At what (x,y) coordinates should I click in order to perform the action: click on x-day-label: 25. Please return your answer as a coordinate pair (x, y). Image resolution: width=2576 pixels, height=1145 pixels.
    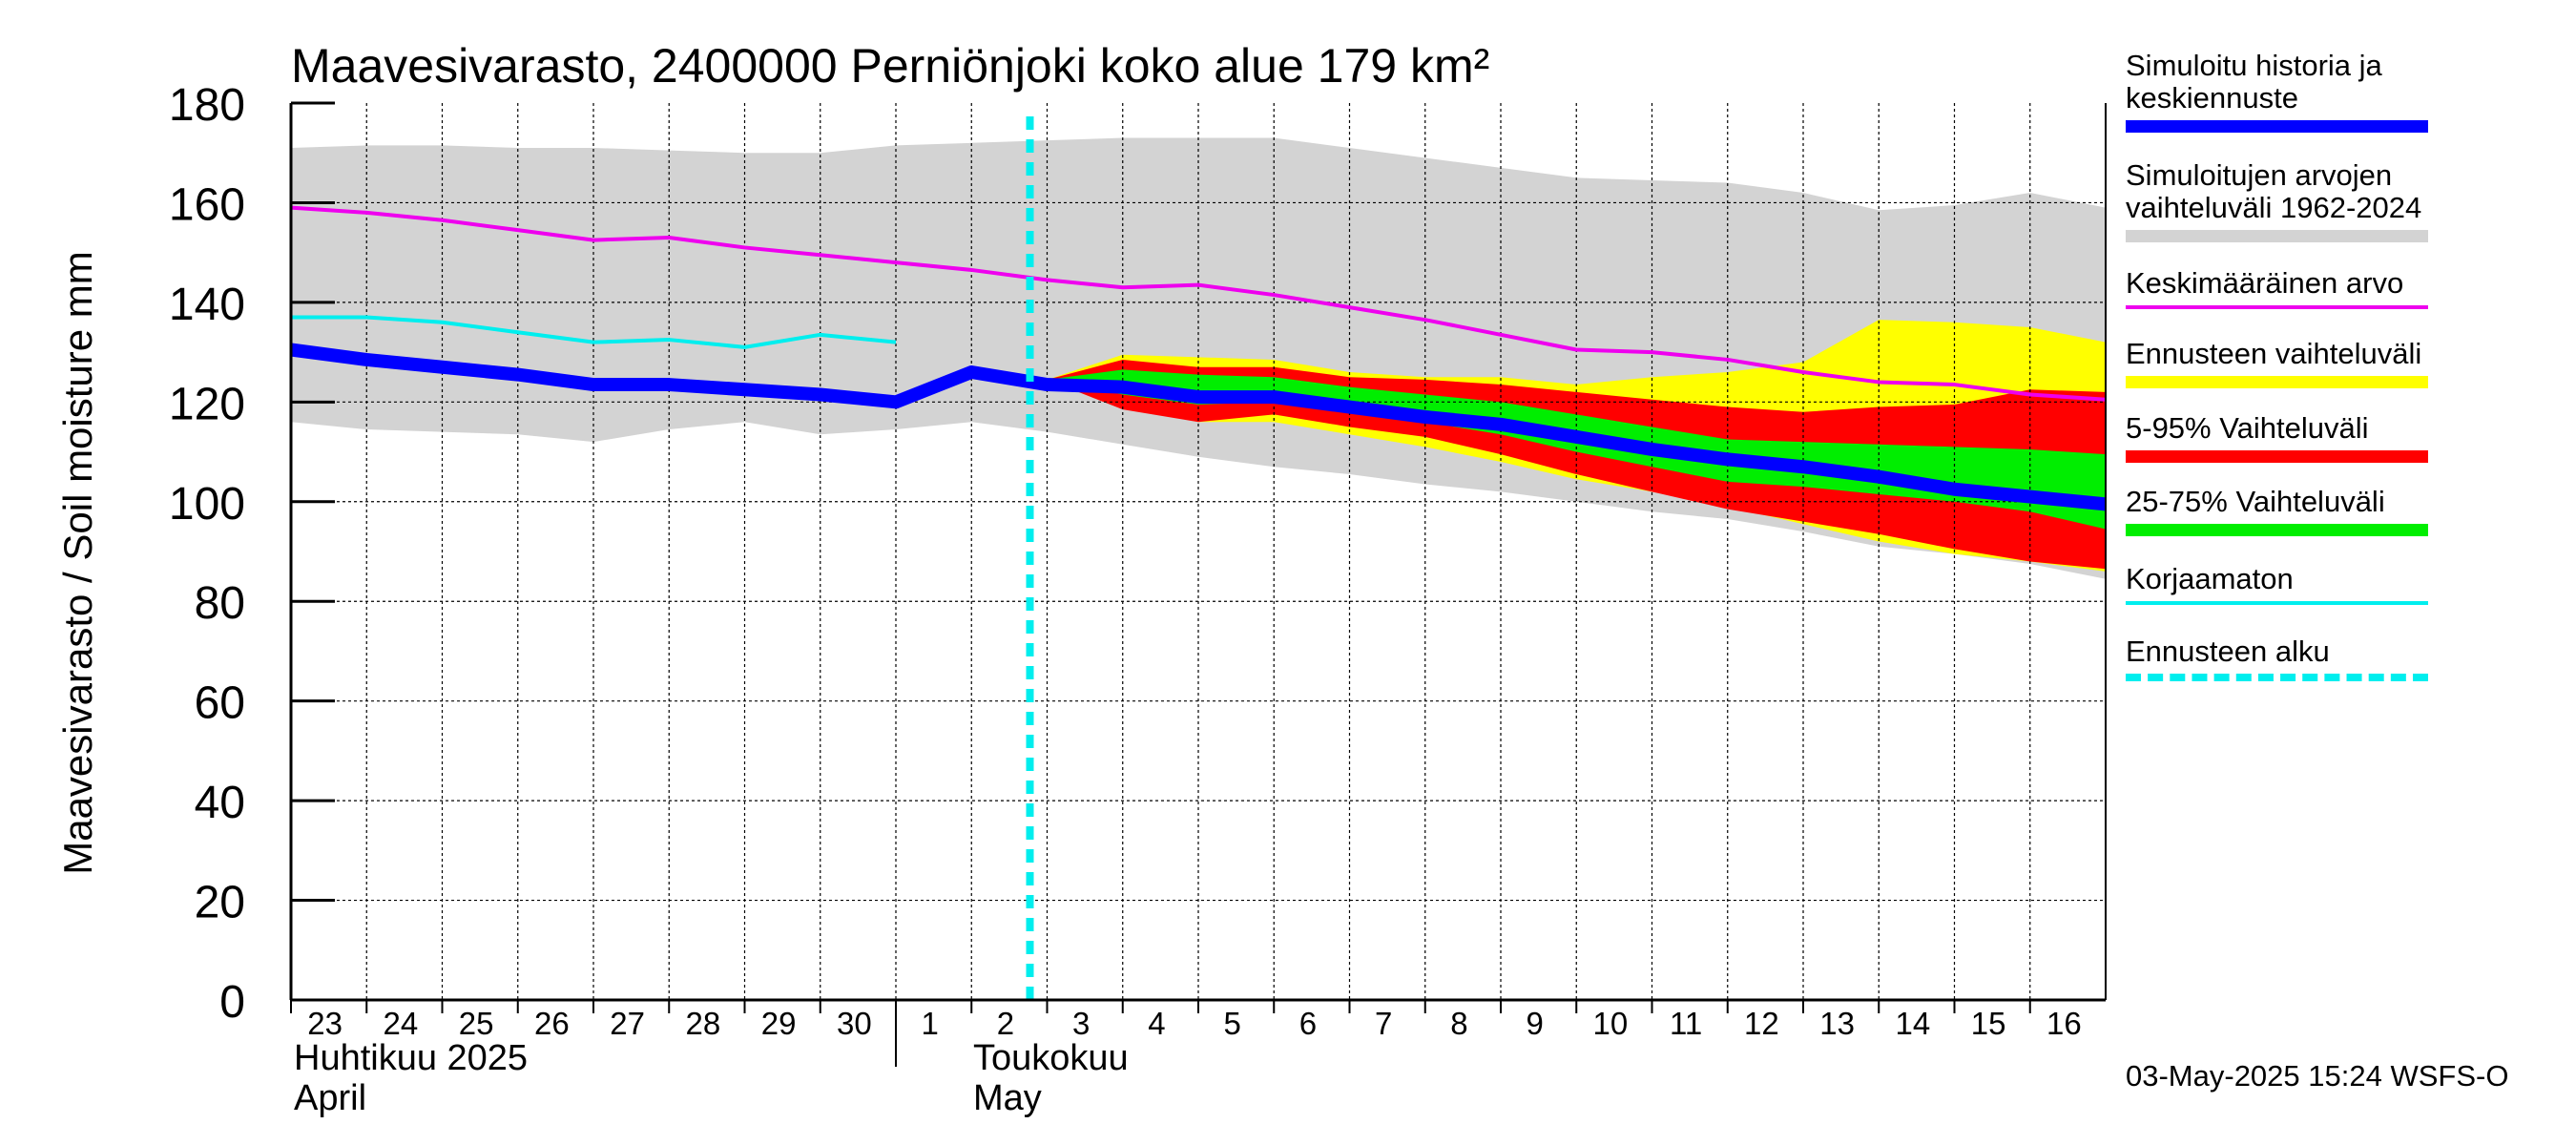
    Looking at the image, I should click on (476, 1023).